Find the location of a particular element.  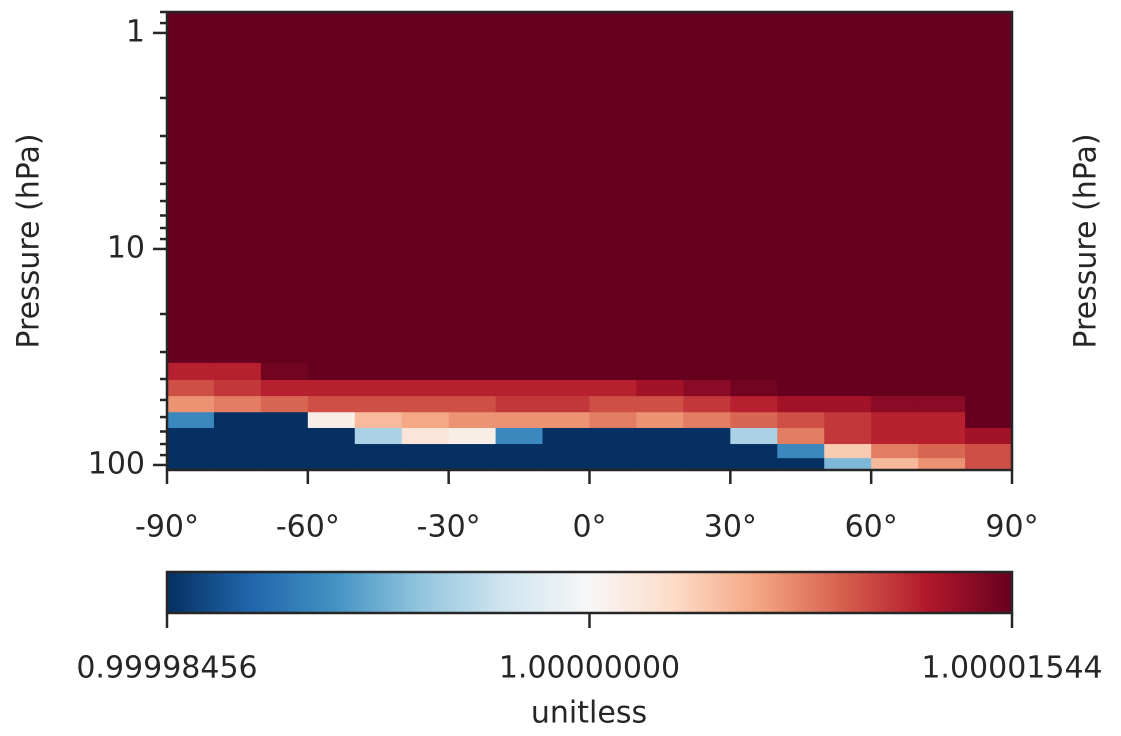

colorbar-tick-label: 1.00000000 is located at coordinates (589, 668).